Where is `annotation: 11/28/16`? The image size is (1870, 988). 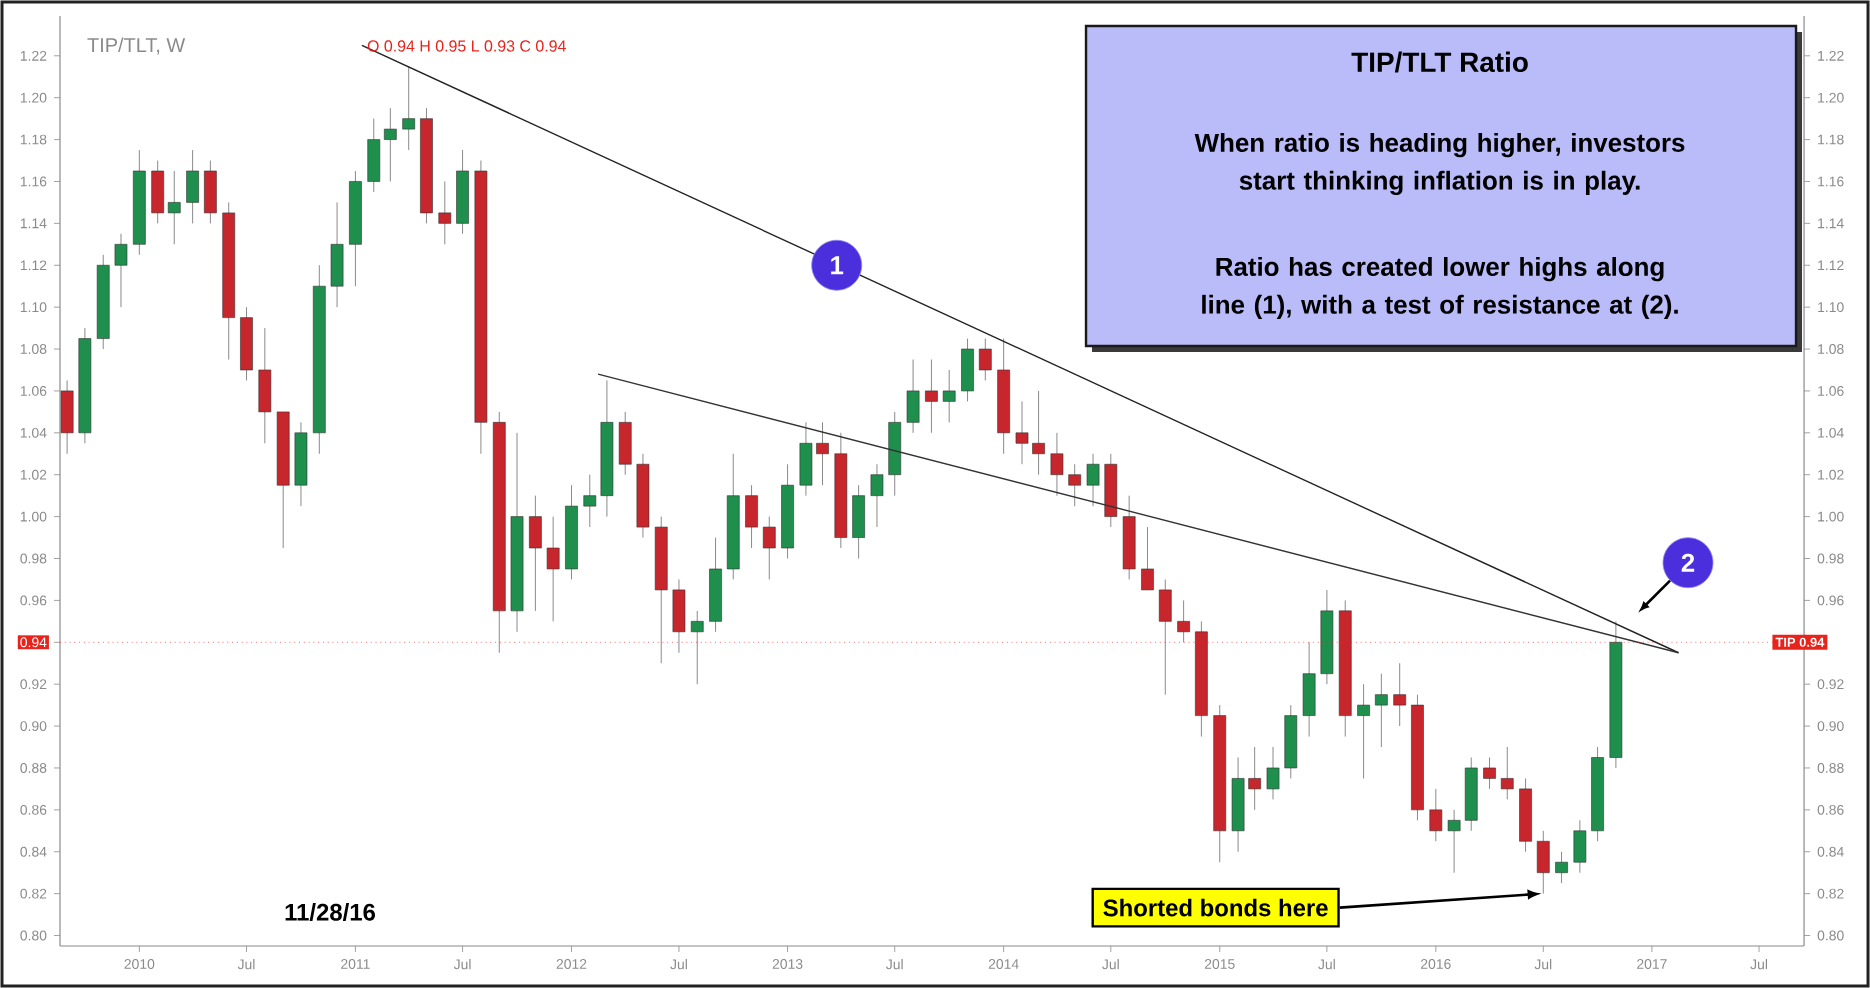 annotation: 11/28/16 is located at coordinates (330, 912).